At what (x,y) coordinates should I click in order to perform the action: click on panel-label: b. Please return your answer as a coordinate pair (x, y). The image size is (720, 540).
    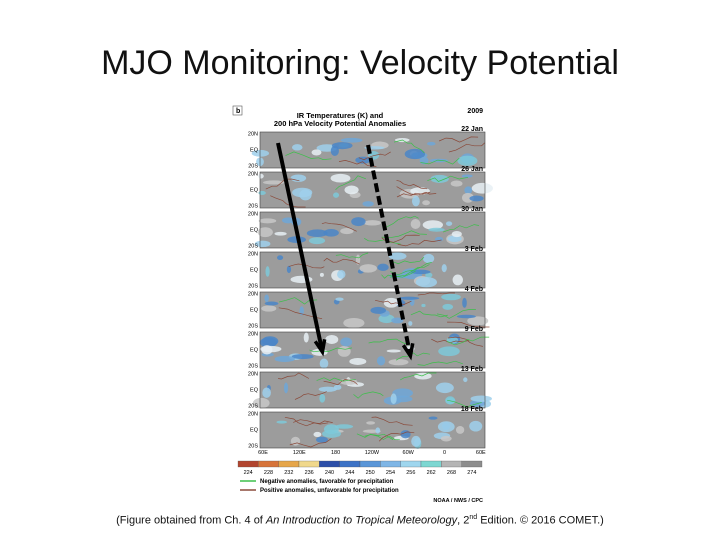
    Looking at the image, I should click on (238, 111).